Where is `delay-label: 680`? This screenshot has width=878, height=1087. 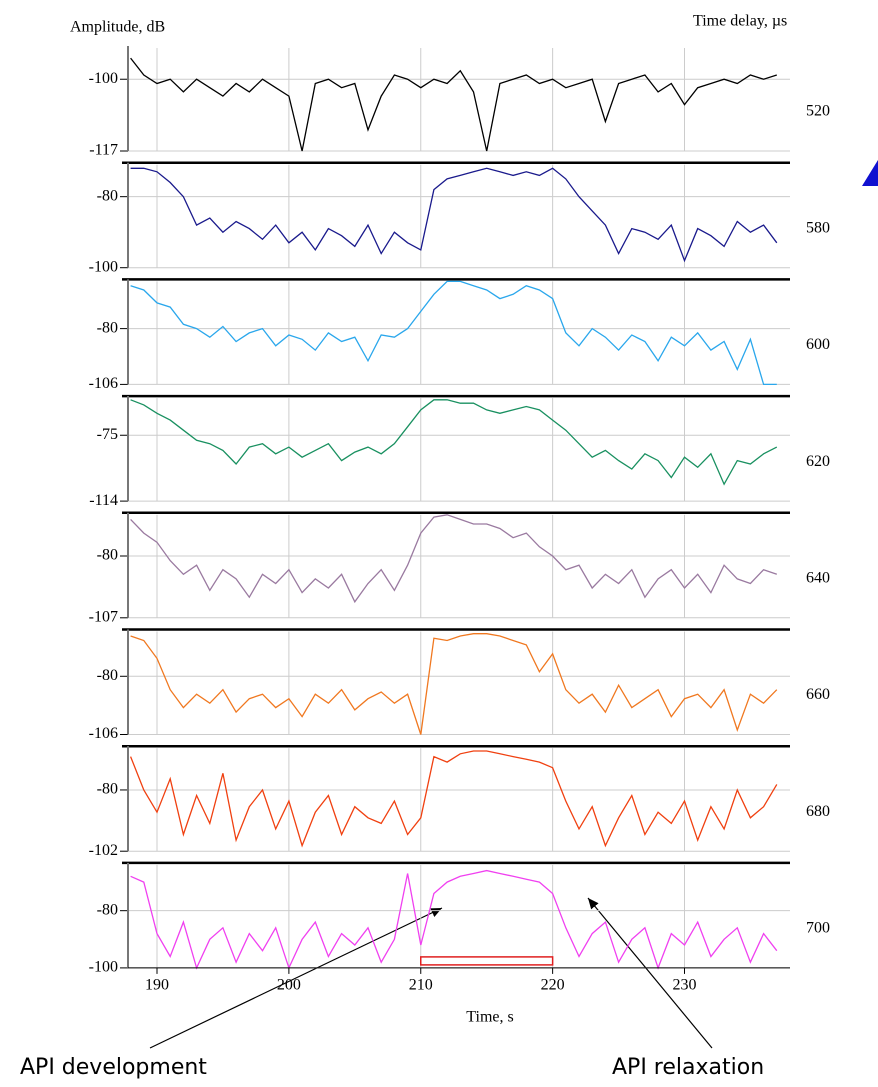 delay-label: 680 is located at coordinates (818, 811).